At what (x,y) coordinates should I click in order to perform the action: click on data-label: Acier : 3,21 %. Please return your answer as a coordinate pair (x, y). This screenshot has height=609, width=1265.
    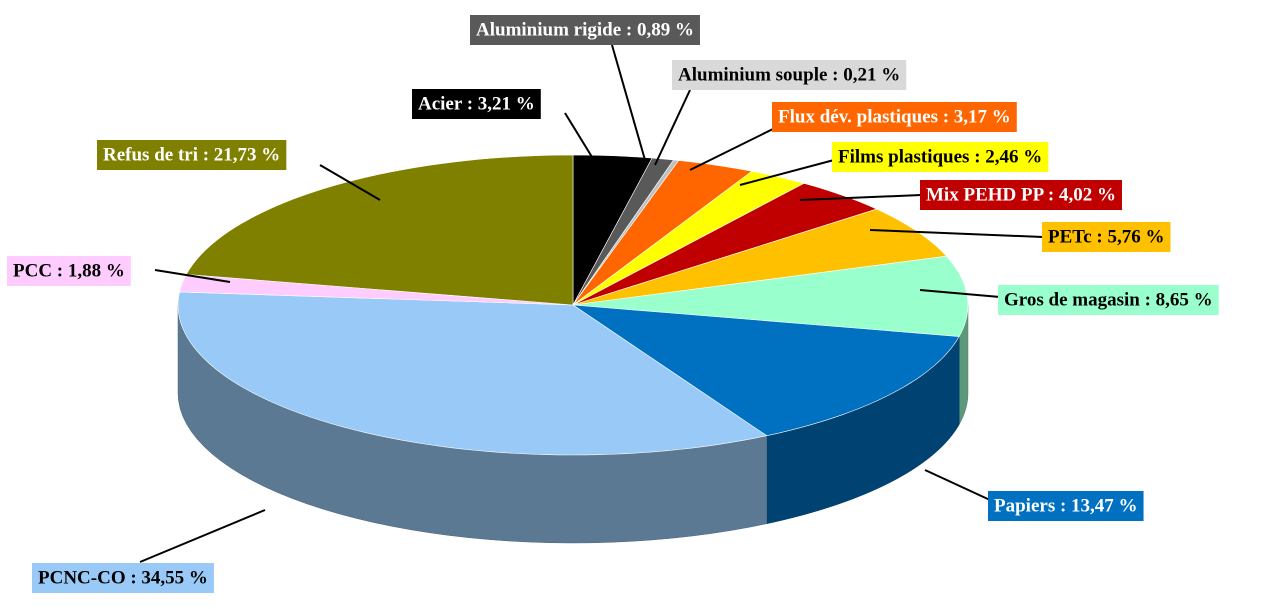
    Looking at the image, I should click on (476, 103).